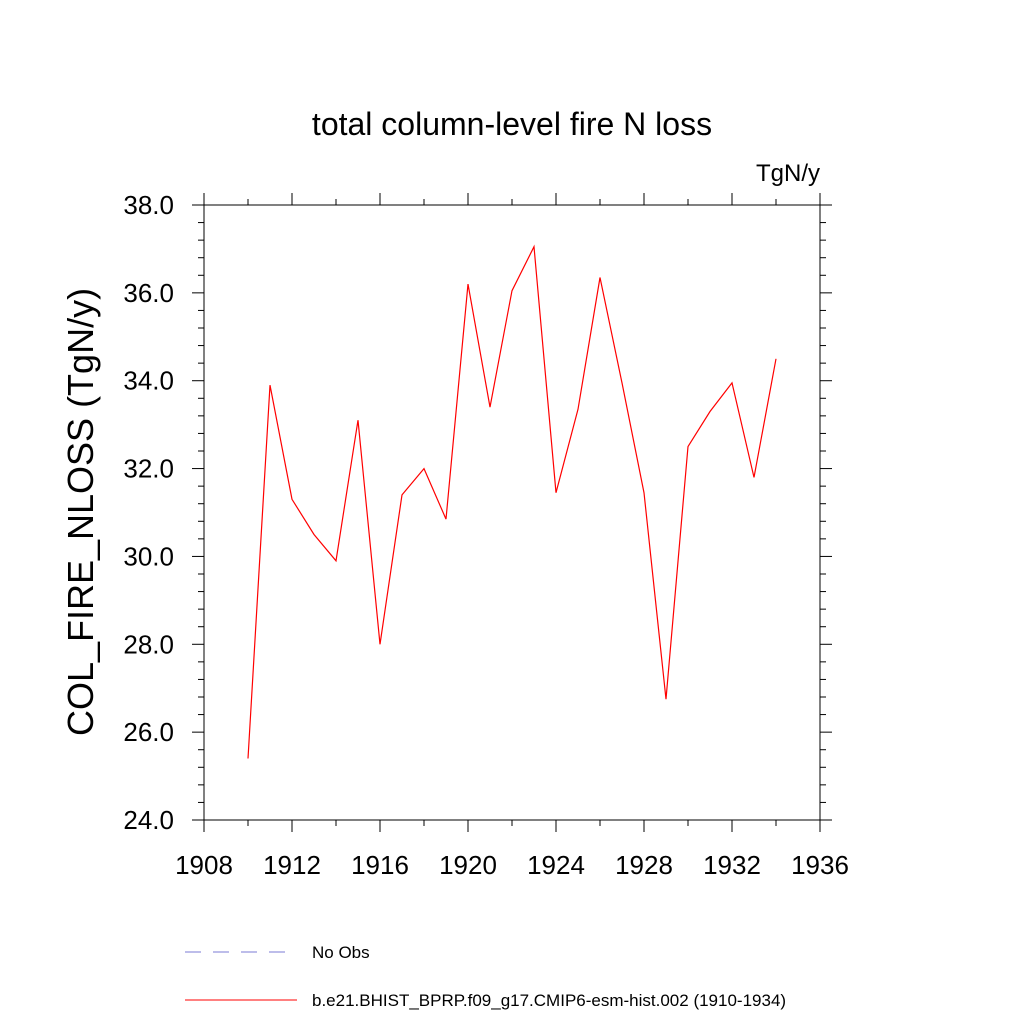  I want to click on x-tick-label: 1932, so click(732, 865).